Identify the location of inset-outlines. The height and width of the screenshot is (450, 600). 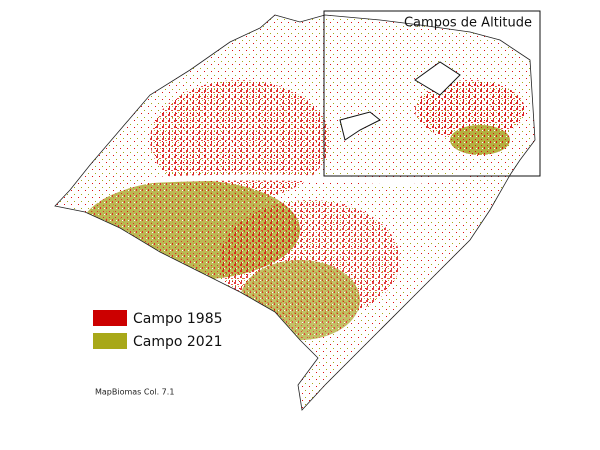
(400, 101).